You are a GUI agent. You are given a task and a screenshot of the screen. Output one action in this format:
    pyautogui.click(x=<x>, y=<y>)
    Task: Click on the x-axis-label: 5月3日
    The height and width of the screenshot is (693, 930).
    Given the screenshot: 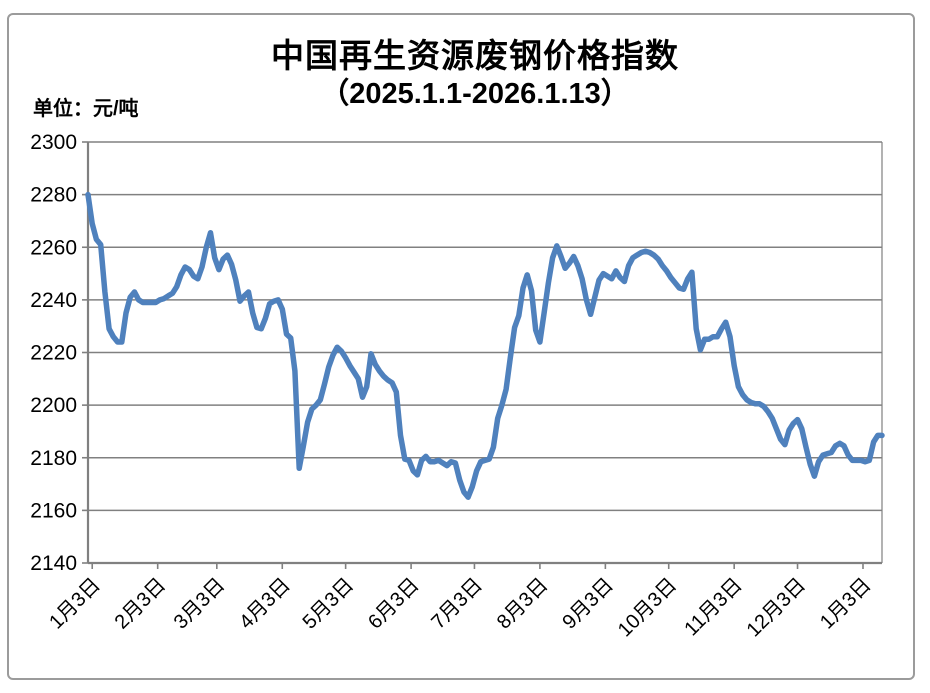 What is the action you would take?
    pyautogui.click(x=329, y=604)
    